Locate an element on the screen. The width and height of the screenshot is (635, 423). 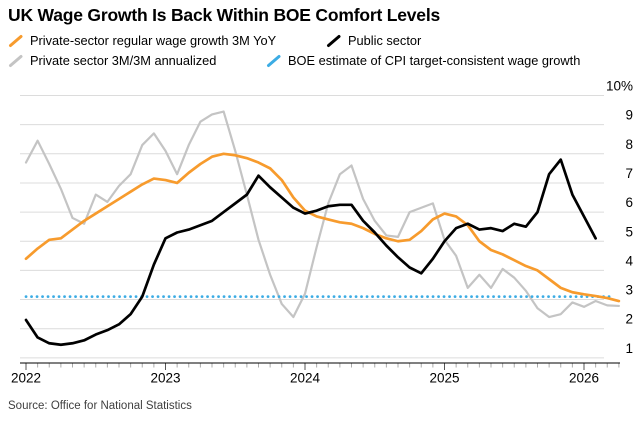
legend-swatch-black-icon is located at coordinates (334, 40).